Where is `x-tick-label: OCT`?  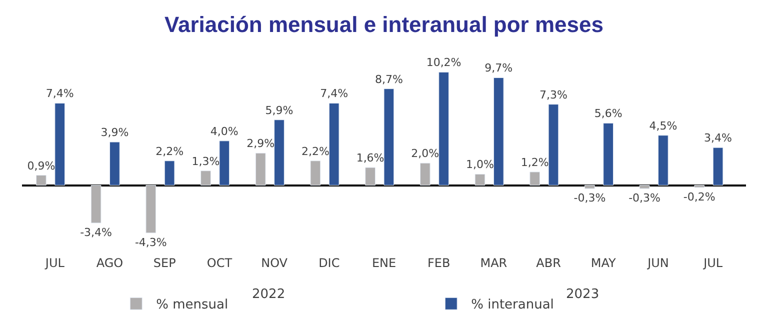 x-tick-label: OCT is located at coordinates (219, 263).